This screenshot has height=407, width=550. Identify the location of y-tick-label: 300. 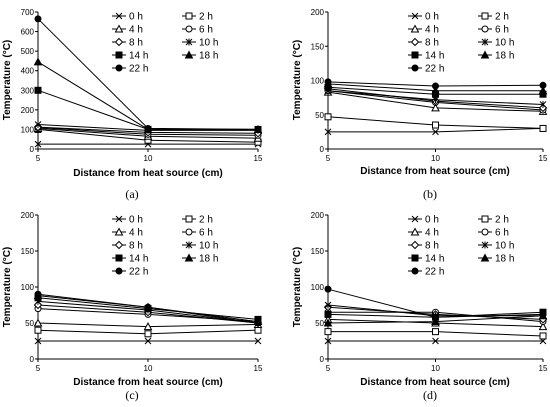
(28, 90).